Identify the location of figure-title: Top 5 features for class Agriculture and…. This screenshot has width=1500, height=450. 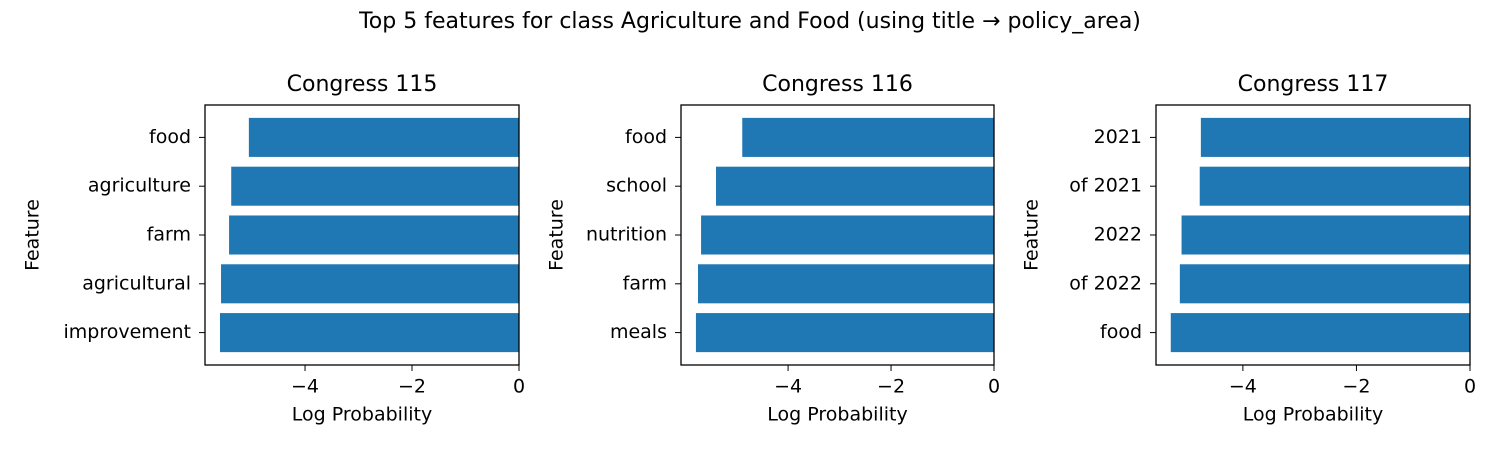
(749, 21).